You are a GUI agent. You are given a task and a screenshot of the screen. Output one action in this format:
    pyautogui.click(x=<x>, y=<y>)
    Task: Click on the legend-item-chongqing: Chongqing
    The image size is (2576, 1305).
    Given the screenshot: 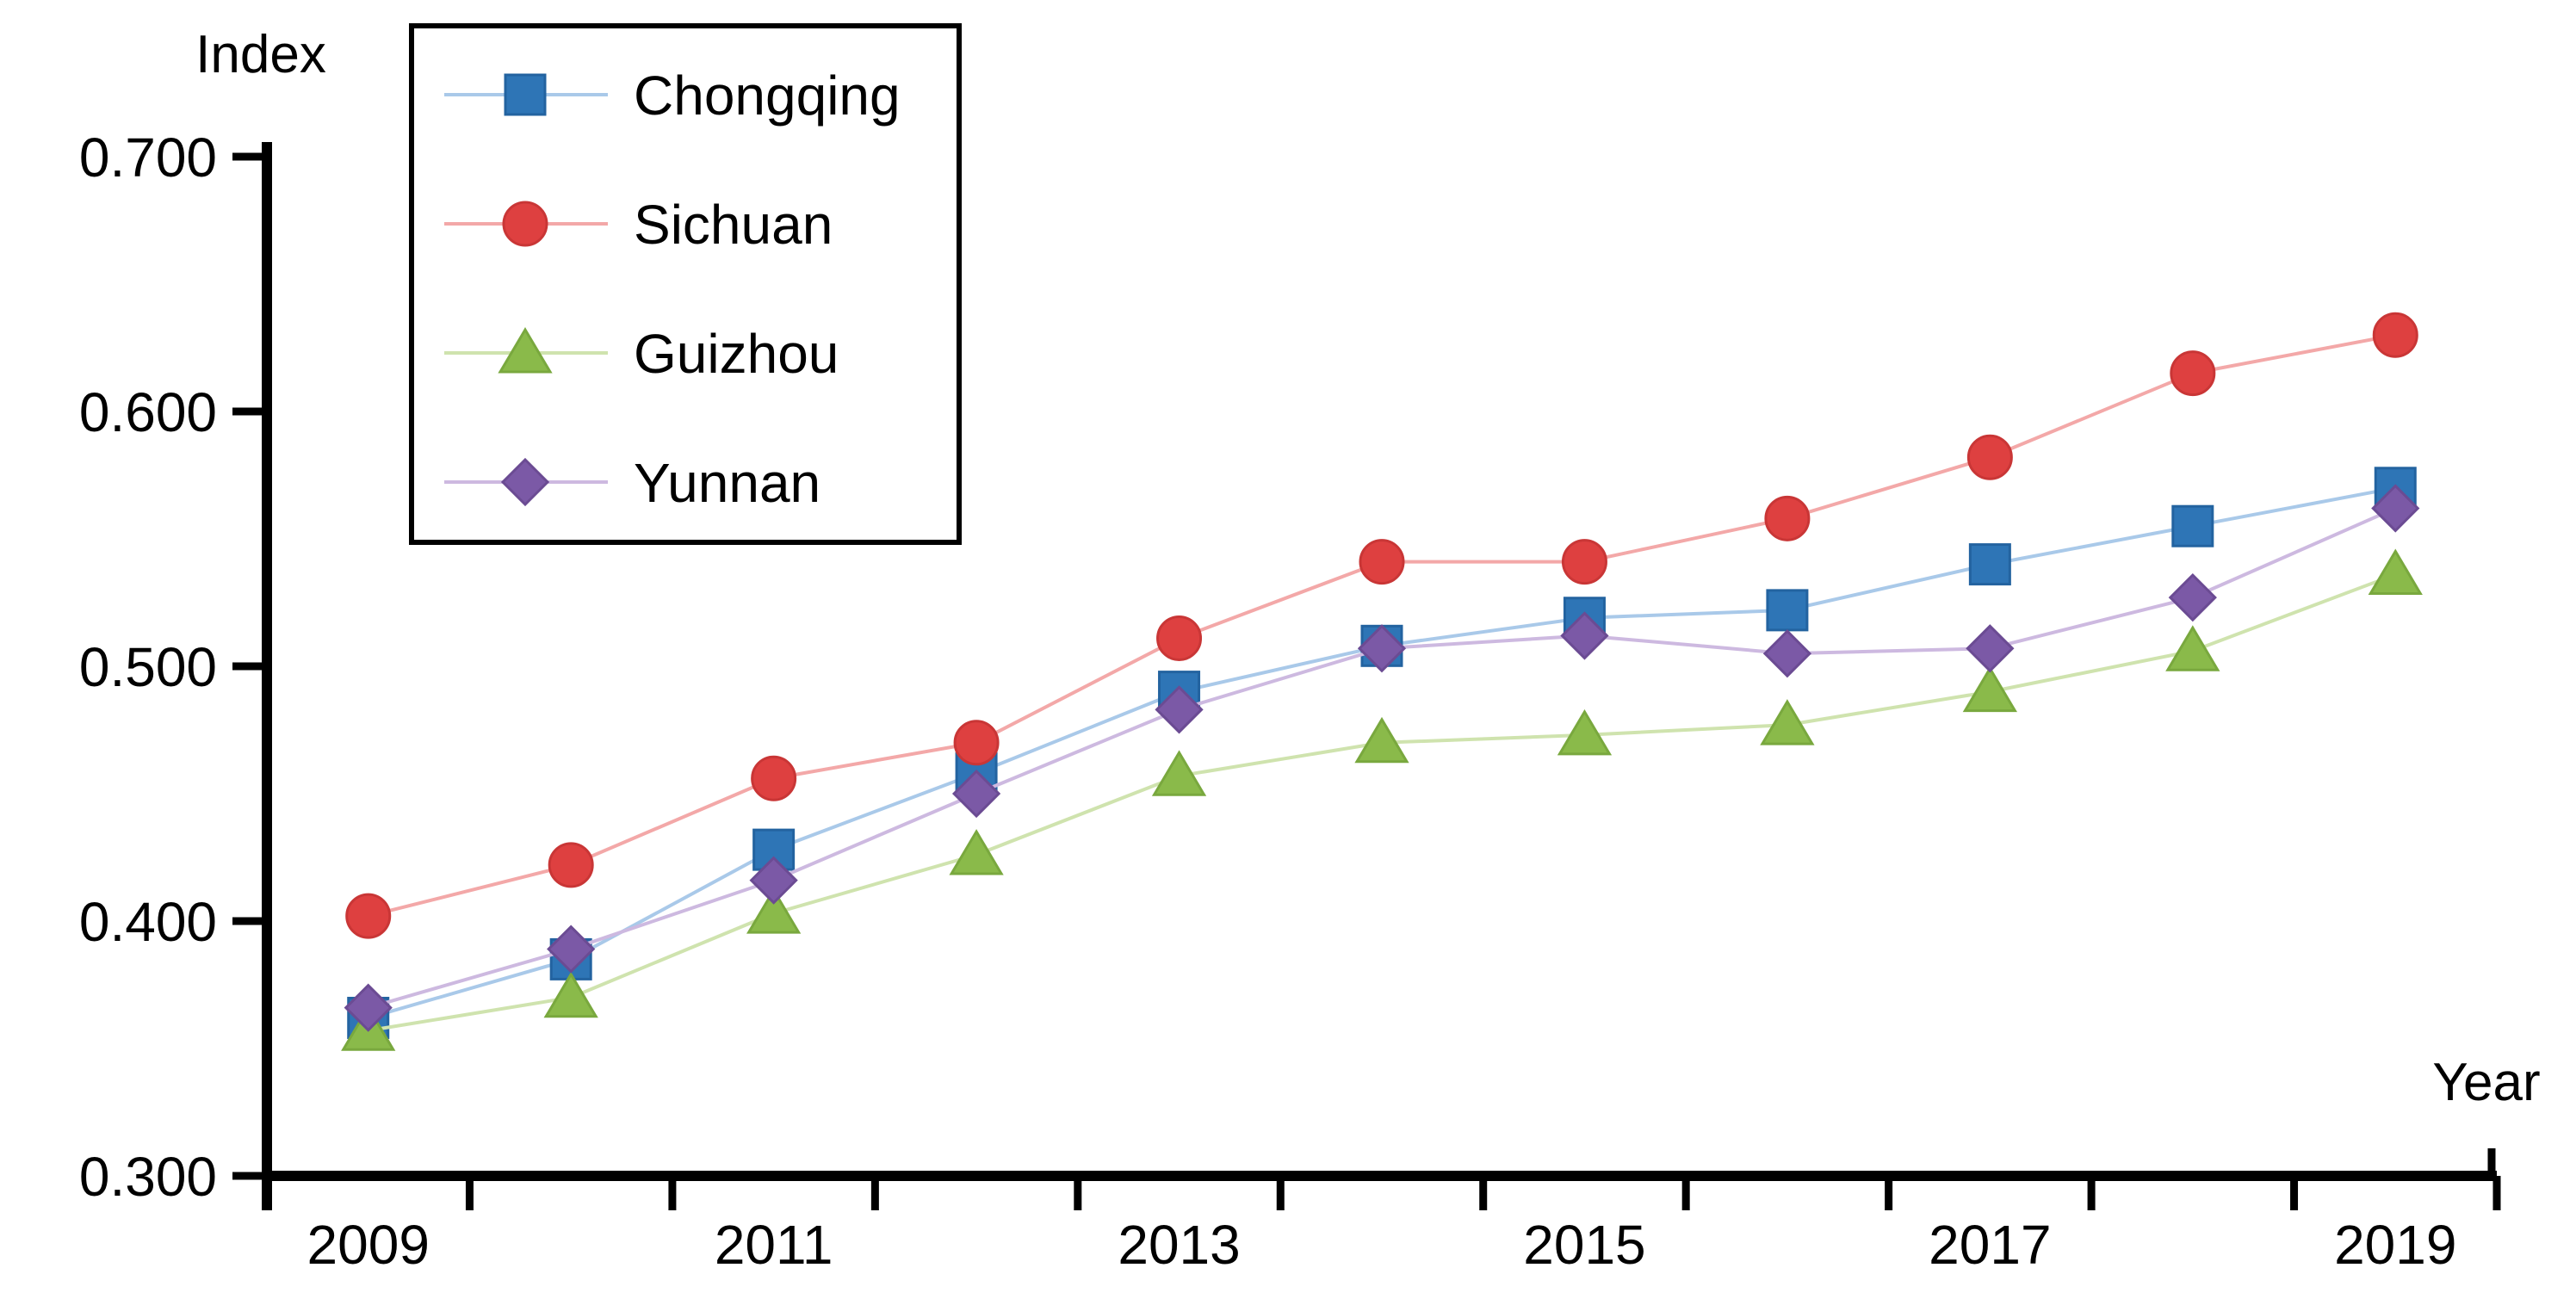 What is the action you would take?
    pyautogui.click(x=672, y=96)
    